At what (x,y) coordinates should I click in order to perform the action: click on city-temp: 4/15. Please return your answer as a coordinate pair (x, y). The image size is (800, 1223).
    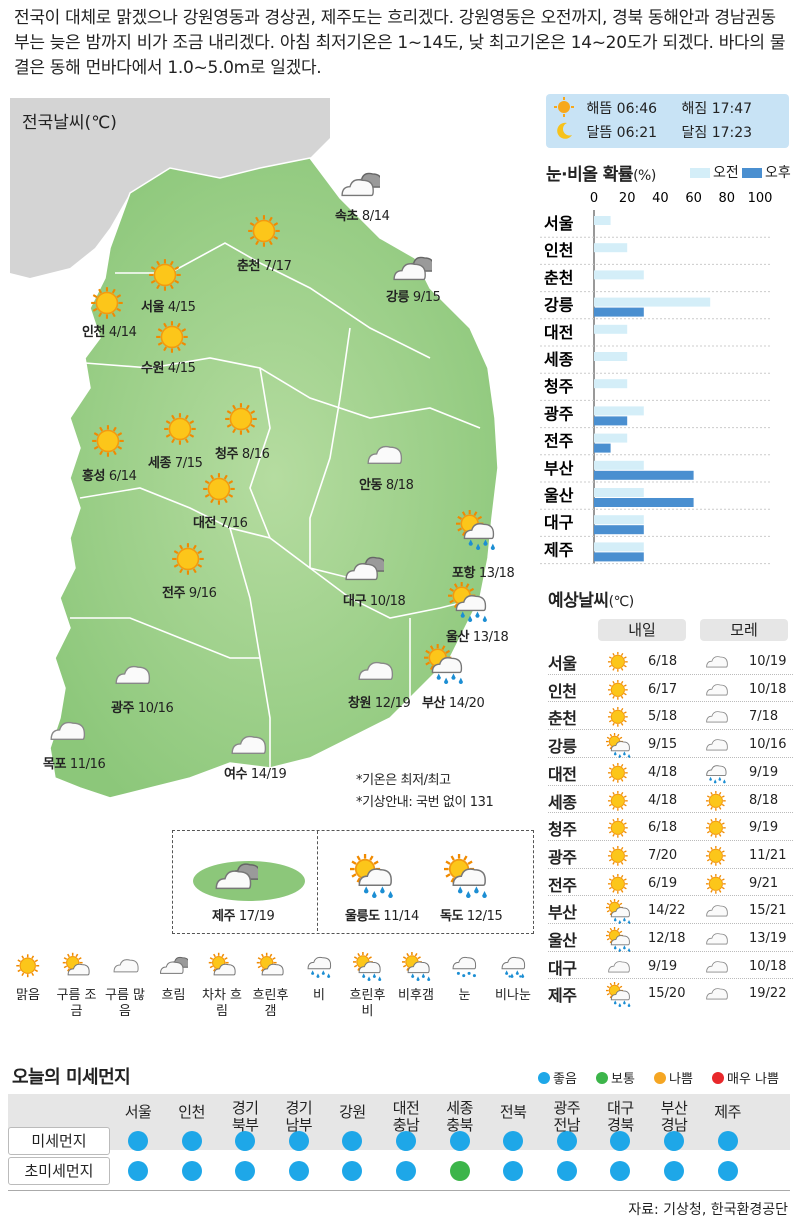
    Looking at the image, I should click on (181, 307).